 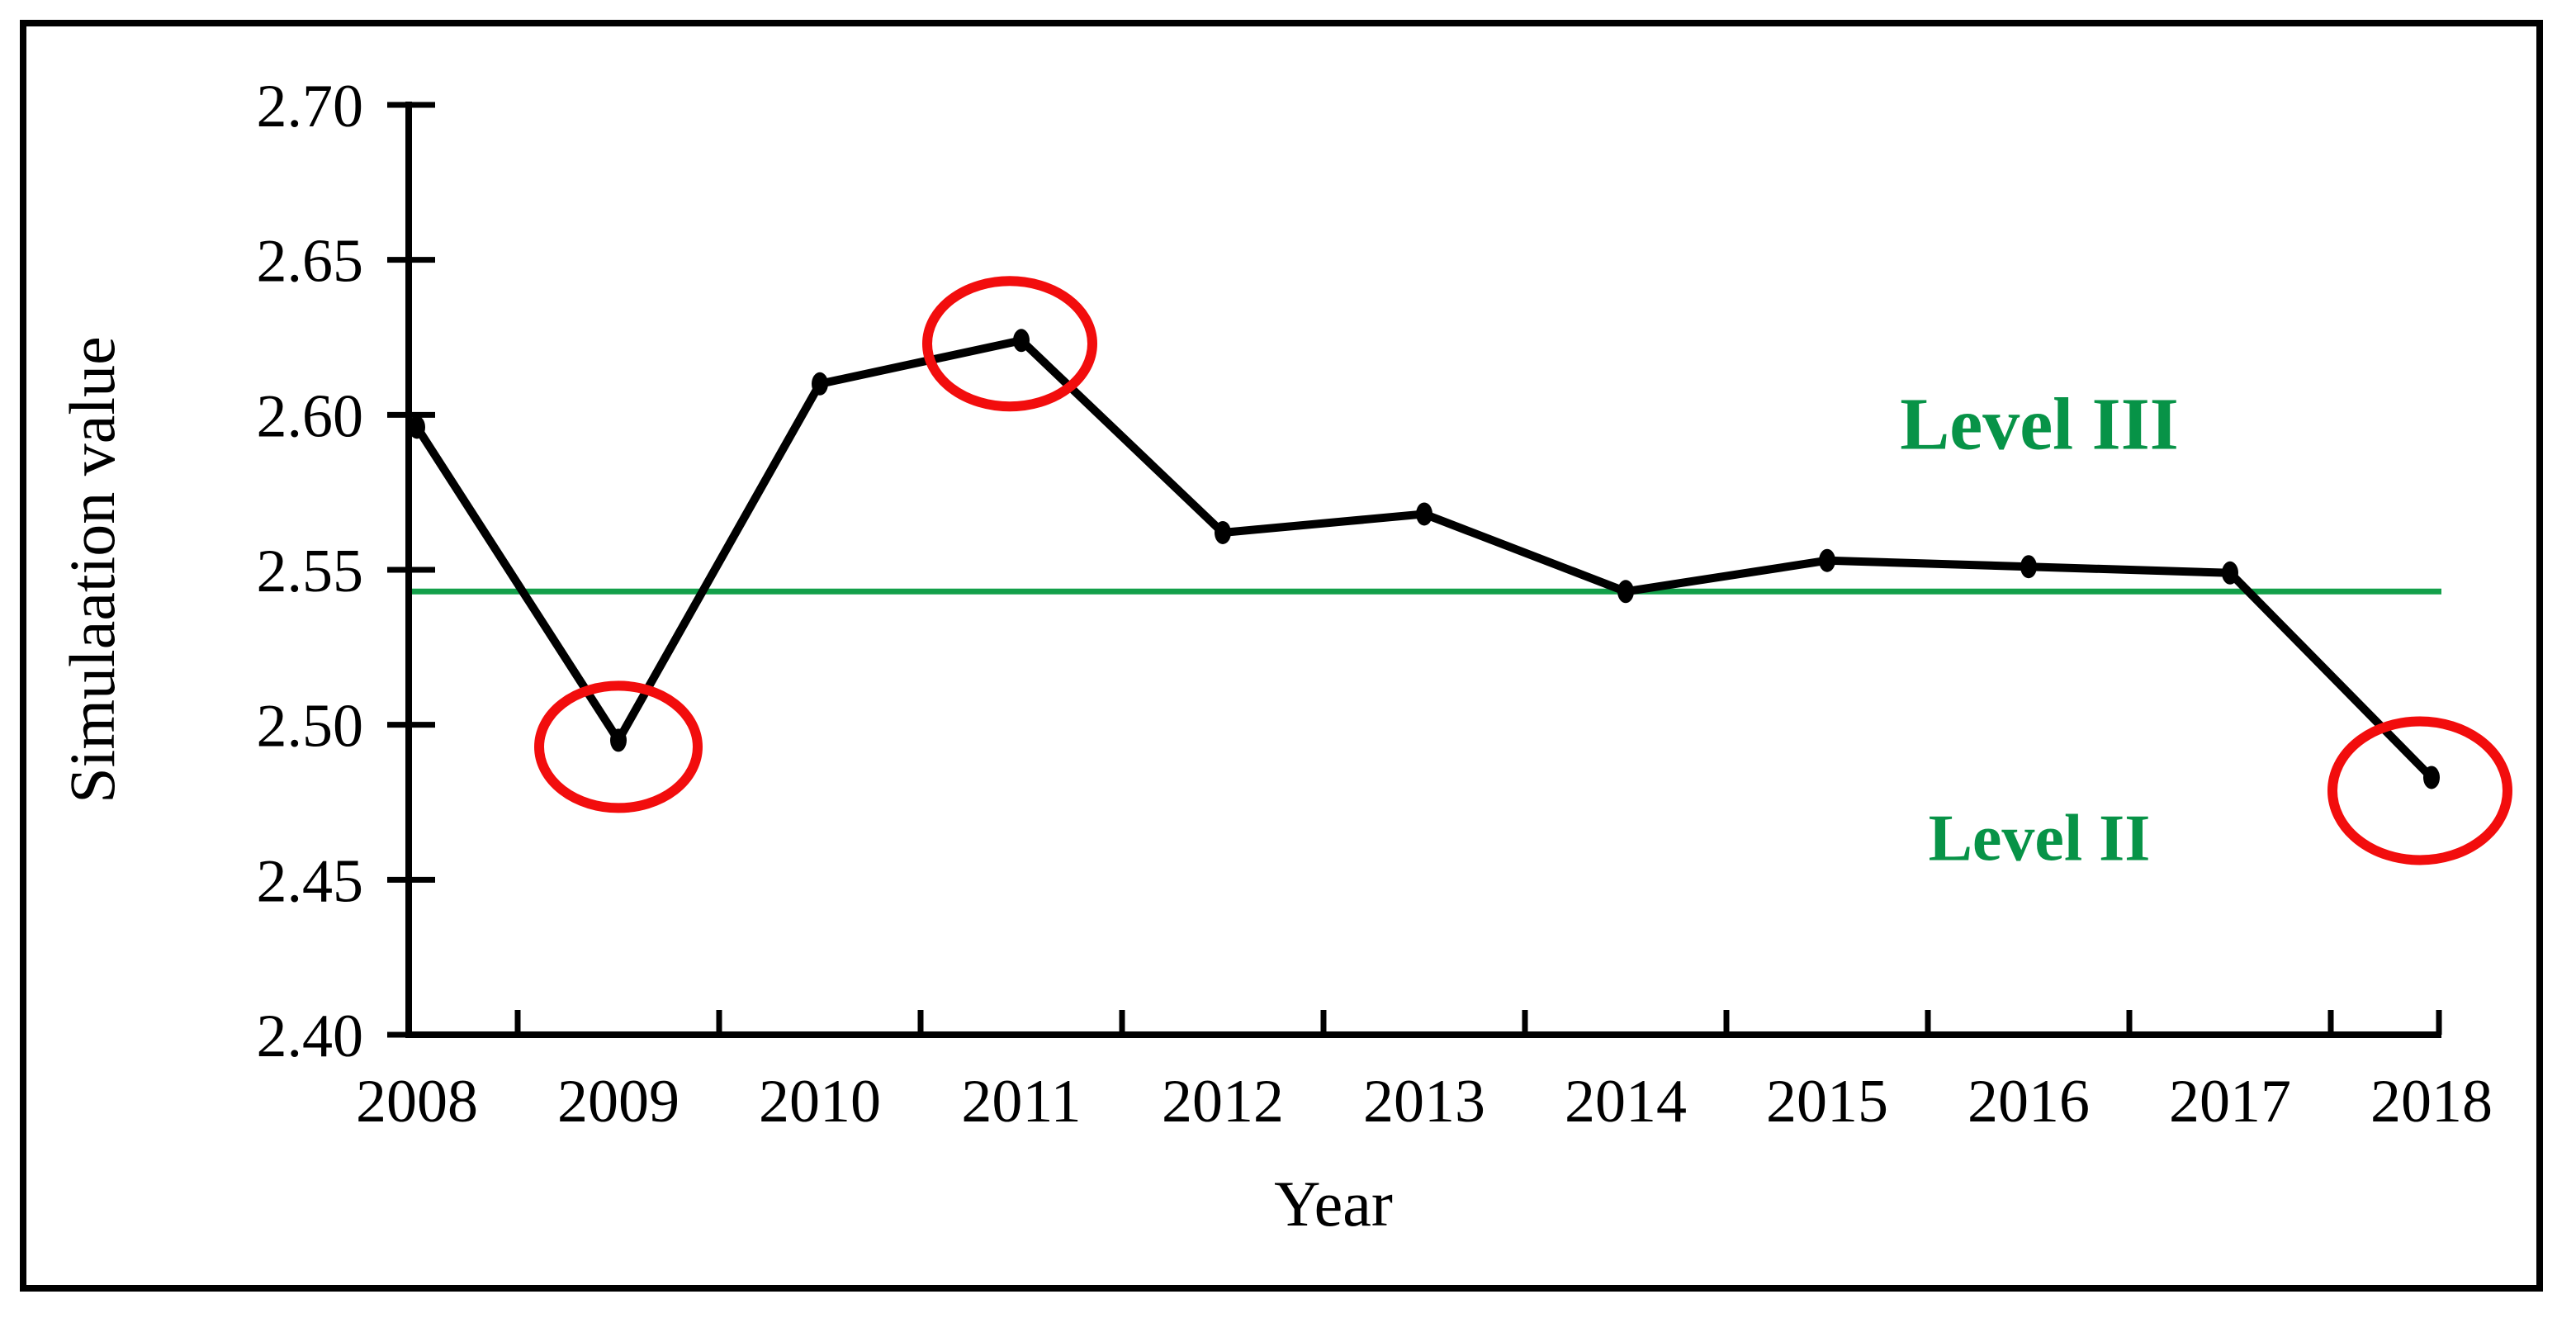 What do you see at coordinates (618, 740) in the screenshot?
I see `data-point-2009` at bounding box center [618, 740].